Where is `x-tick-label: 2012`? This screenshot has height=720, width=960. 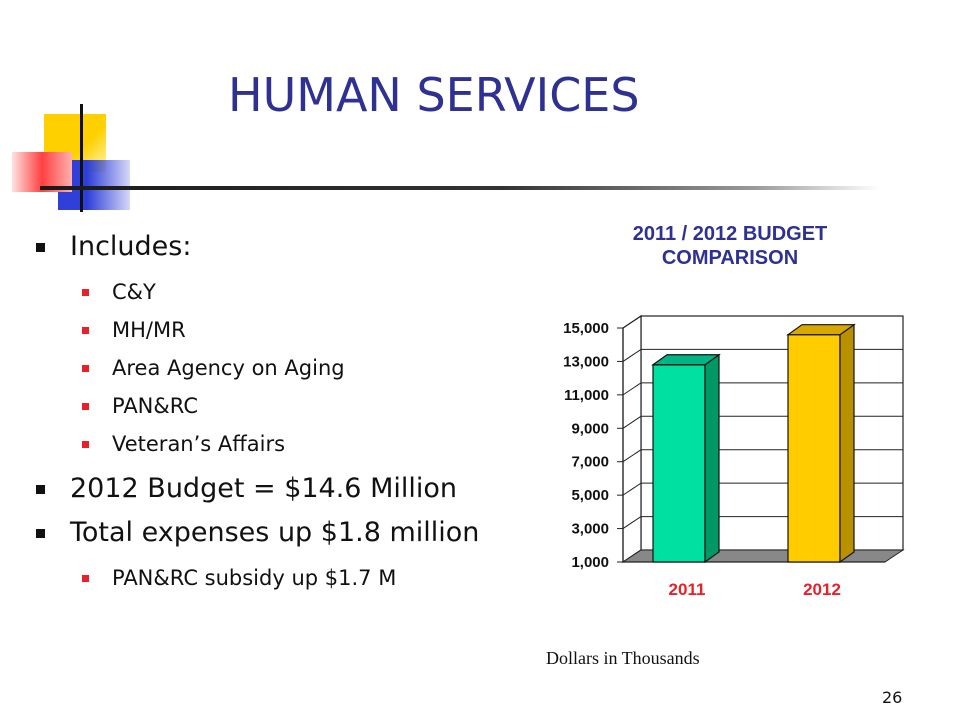 x-tick-label: 2012 is located at coordinates (822, 589).